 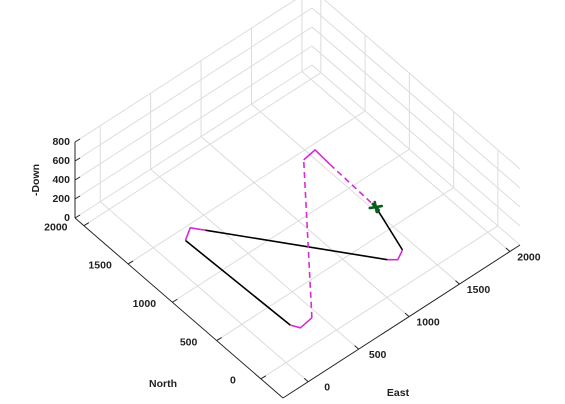 What do you see at coordinates (189, 342) in the screenshot?
I see `y-tick-label: 500` at bounding box center [189, 342].